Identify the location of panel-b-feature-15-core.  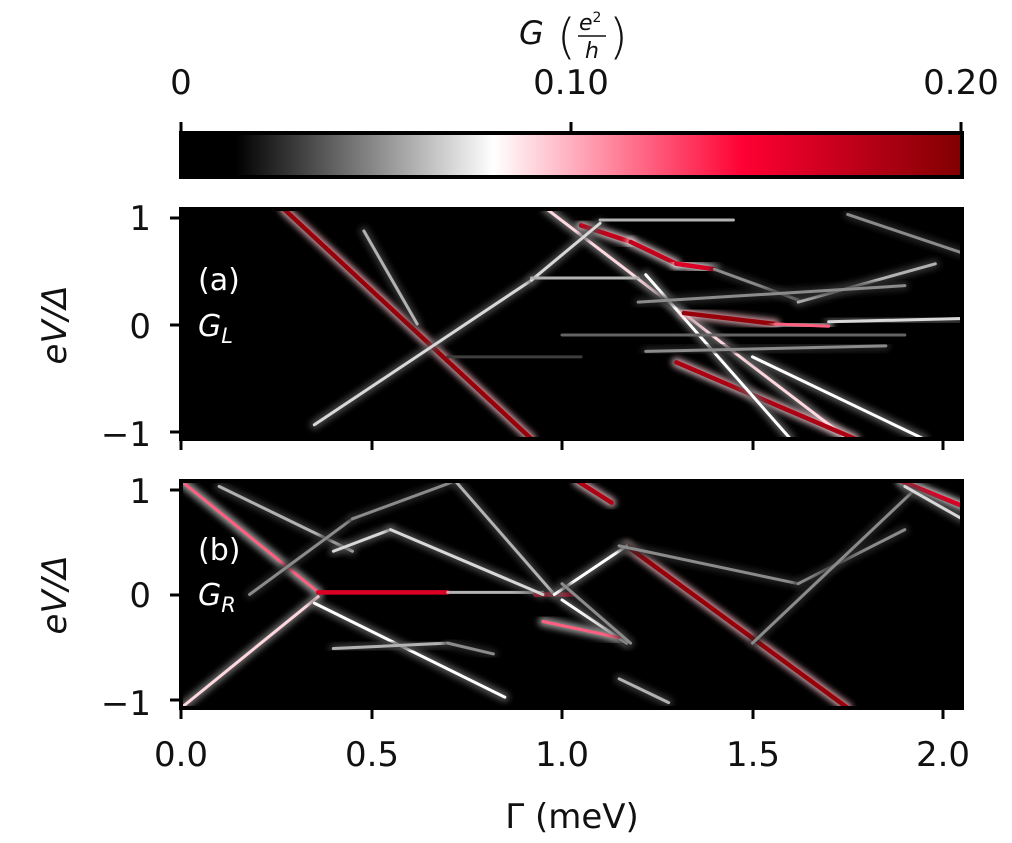
(403, 501).